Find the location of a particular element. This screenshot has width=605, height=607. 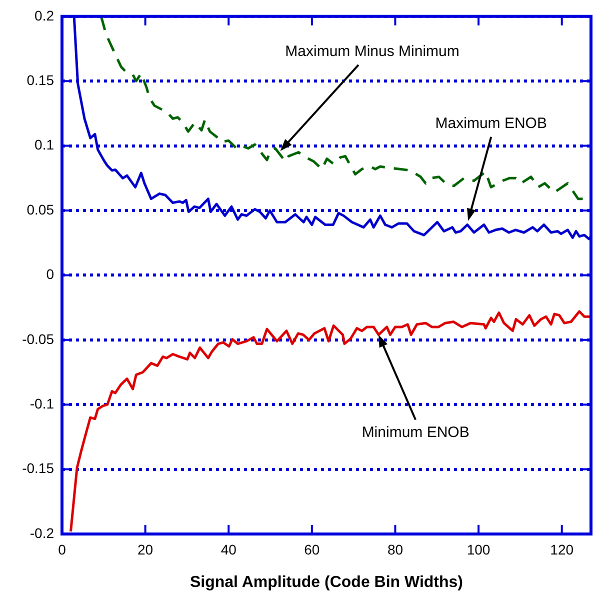

y-tick-label: -0.15 is located at coordinates (38, 468).